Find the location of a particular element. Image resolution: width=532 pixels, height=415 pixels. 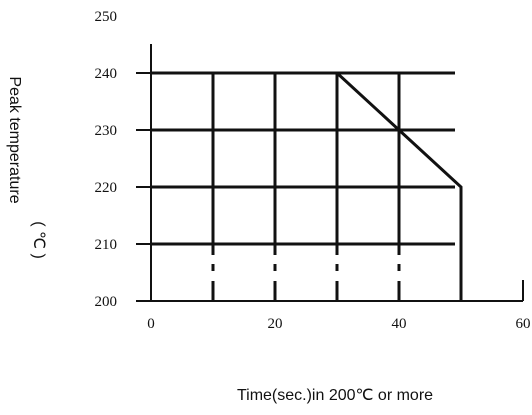

y-axis-unit: ( ℃ ) is located at coordinates (38, 240).